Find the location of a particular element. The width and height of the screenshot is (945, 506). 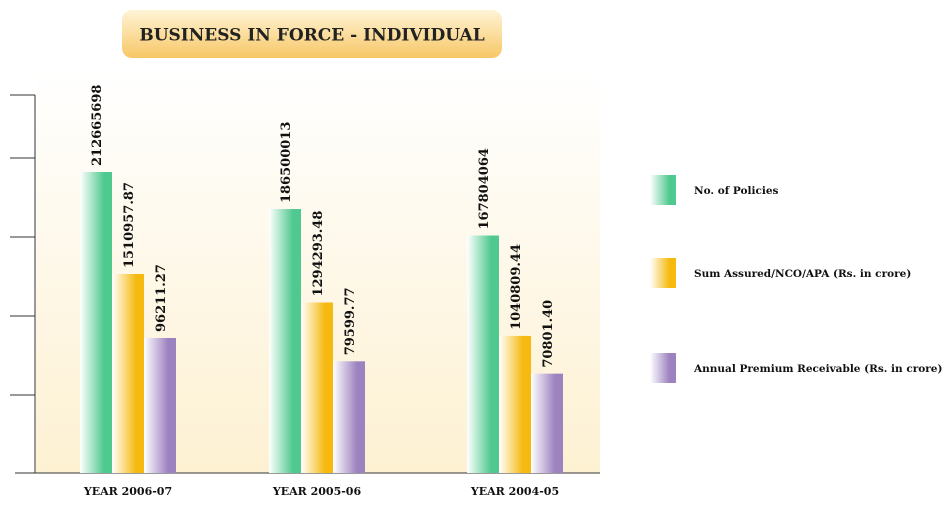

legend-label: Annual Premium Receivable (Rs. in crore) is located at coordinates (817, 369).